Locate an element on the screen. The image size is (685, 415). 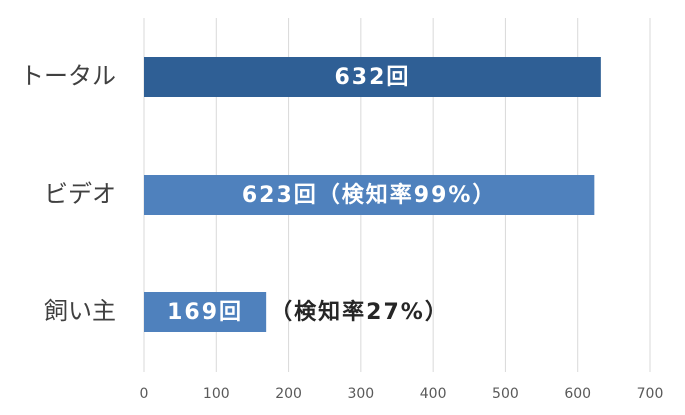
category-label: トータル is located at coordinates (68, 76).